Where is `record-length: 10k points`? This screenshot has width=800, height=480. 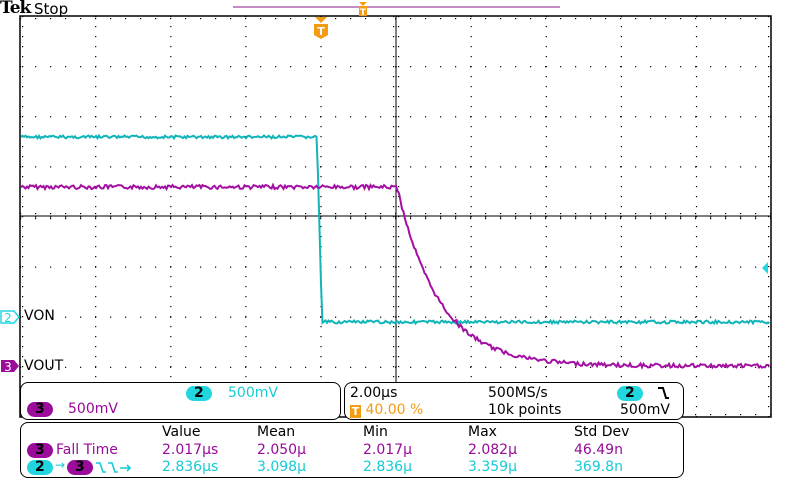
record-length: 10k points is located at coordinates (525, 410).